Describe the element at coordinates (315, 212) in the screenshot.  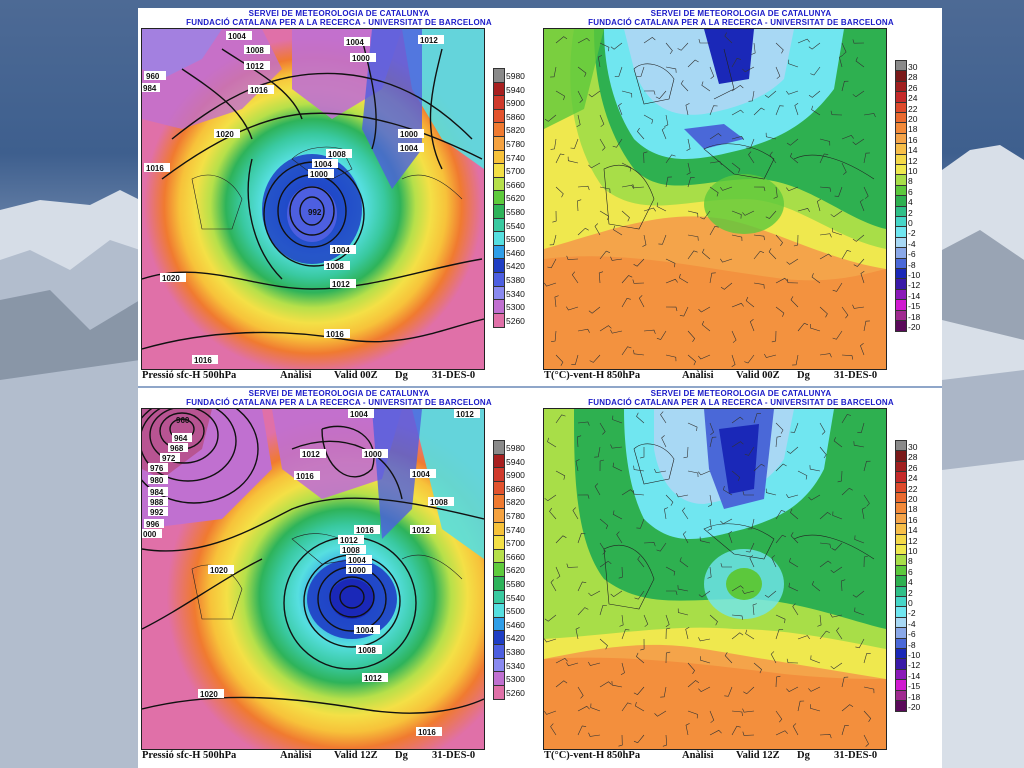
I see `svg-text: 992` at that location.